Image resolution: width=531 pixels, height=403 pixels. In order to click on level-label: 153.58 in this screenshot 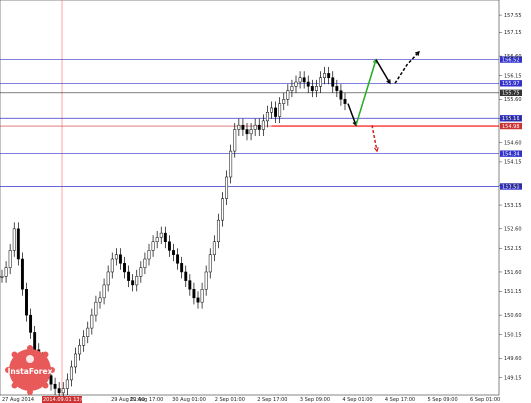, I will do `click(511, 187)`.